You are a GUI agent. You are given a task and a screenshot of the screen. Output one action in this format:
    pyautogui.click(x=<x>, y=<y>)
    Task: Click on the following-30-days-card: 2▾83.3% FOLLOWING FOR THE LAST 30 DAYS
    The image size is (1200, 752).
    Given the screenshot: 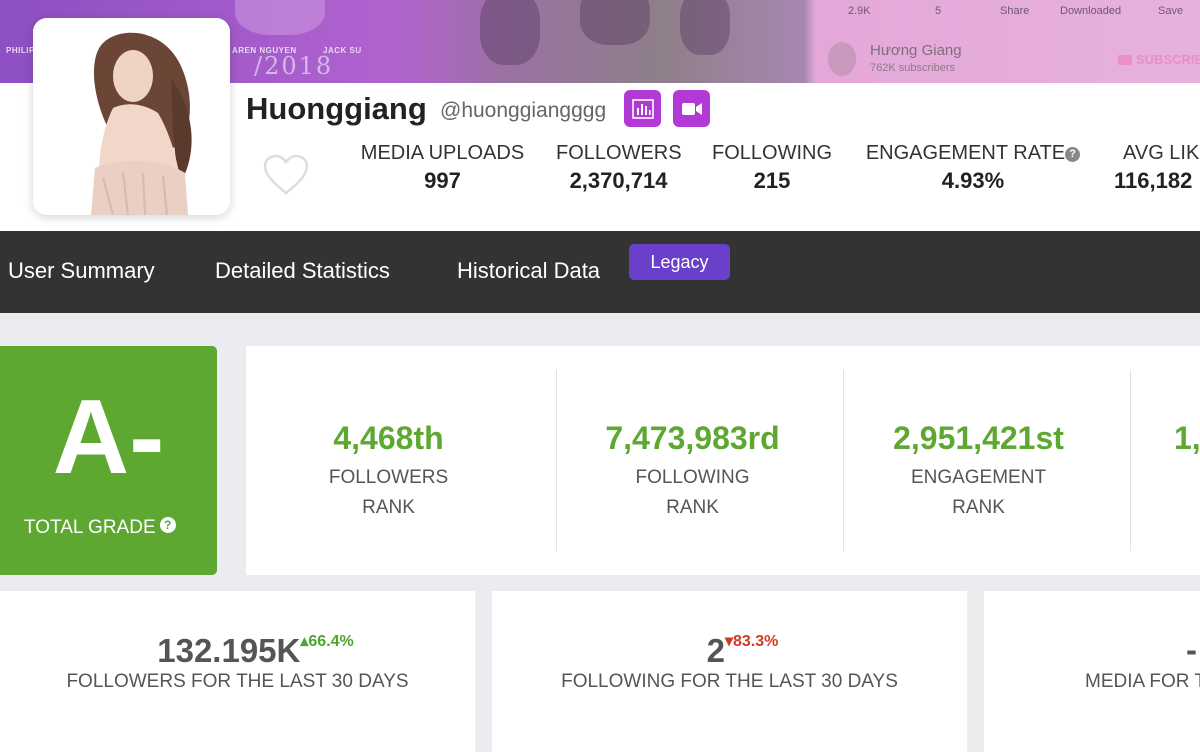 What is the action you would take?
    pyautogui.click(x=729, y=671)
    